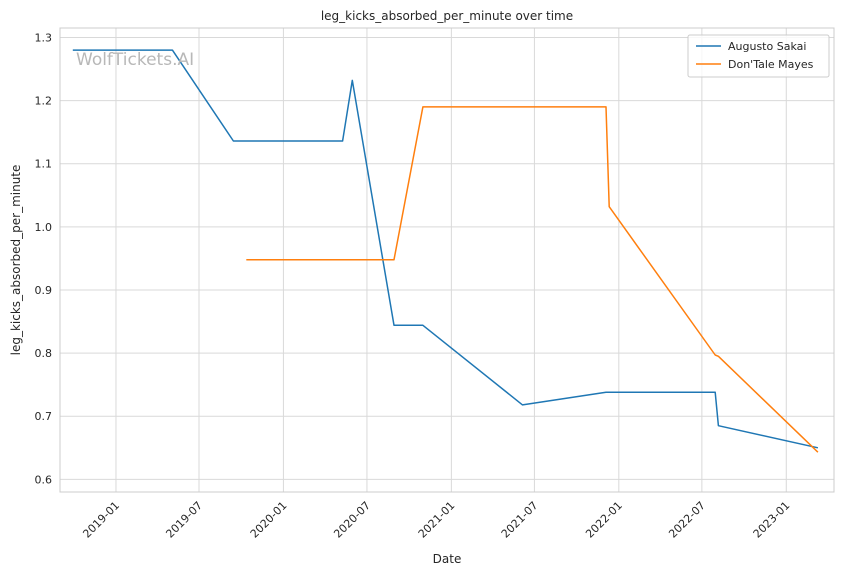 The height and width of the screenshot is (575, 844). What do you see at coordinates (269, 520) in the screenshot?
I see `x-tick-label: 2020-01` at bounding box center [269, 520].